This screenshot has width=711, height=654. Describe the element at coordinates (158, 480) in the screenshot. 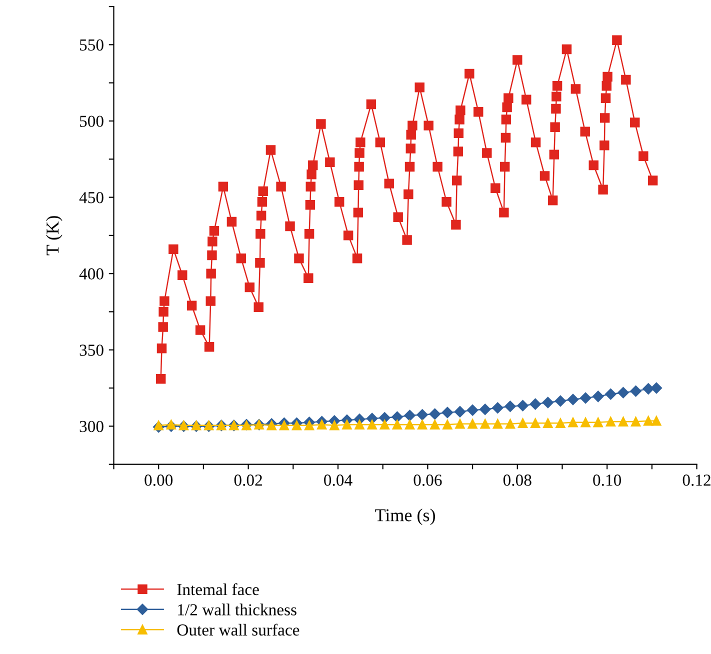

I see `x-tick-label: 0.00` at that location.